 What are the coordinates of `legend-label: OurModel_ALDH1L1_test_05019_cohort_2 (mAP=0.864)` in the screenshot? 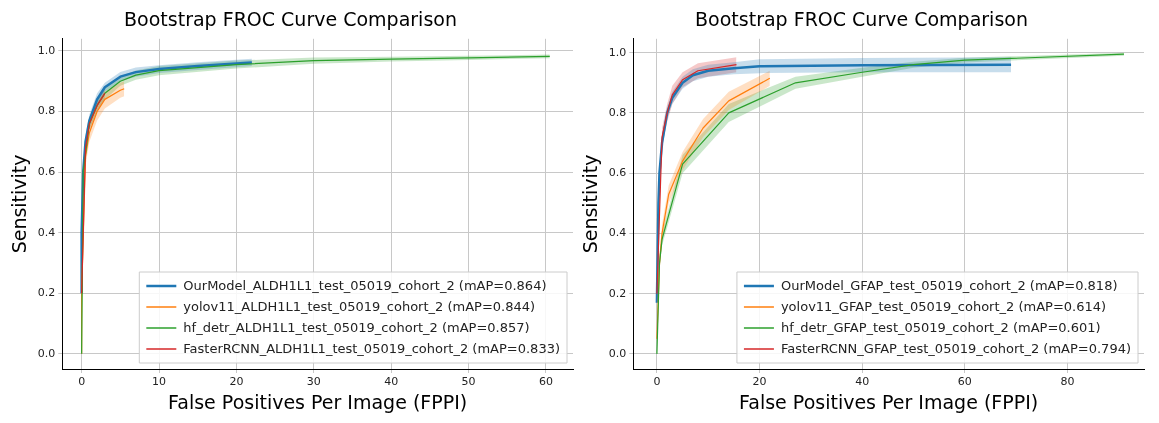 It's located at (365, 286).